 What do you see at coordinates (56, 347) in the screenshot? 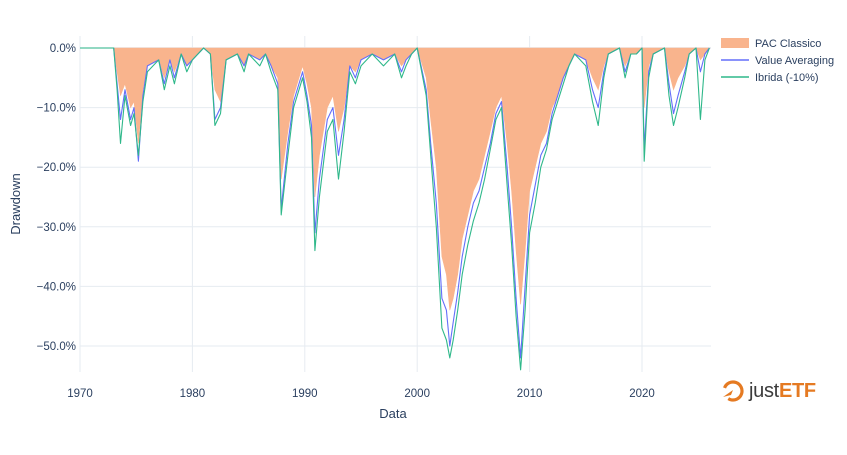
I see `y-tick-label: −50.0%` at bounding box center [56, 347].